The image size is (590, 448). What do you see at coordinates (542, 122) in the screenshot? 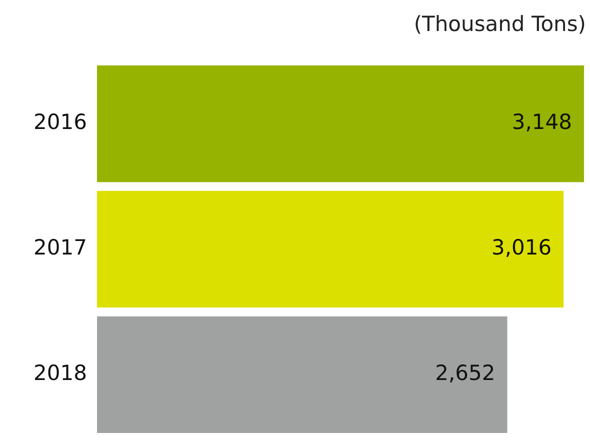
I see `data-label: 3,148` at bounding box center [542, 122].